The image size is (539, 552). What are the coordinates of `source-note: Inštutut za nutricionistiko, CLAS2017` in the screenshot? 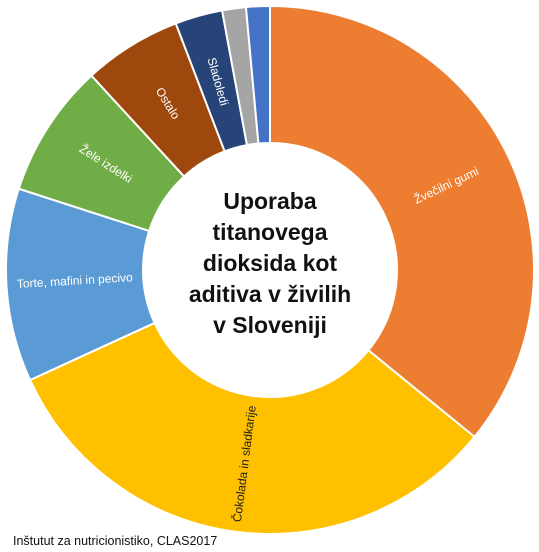 It's located at (115, 541).